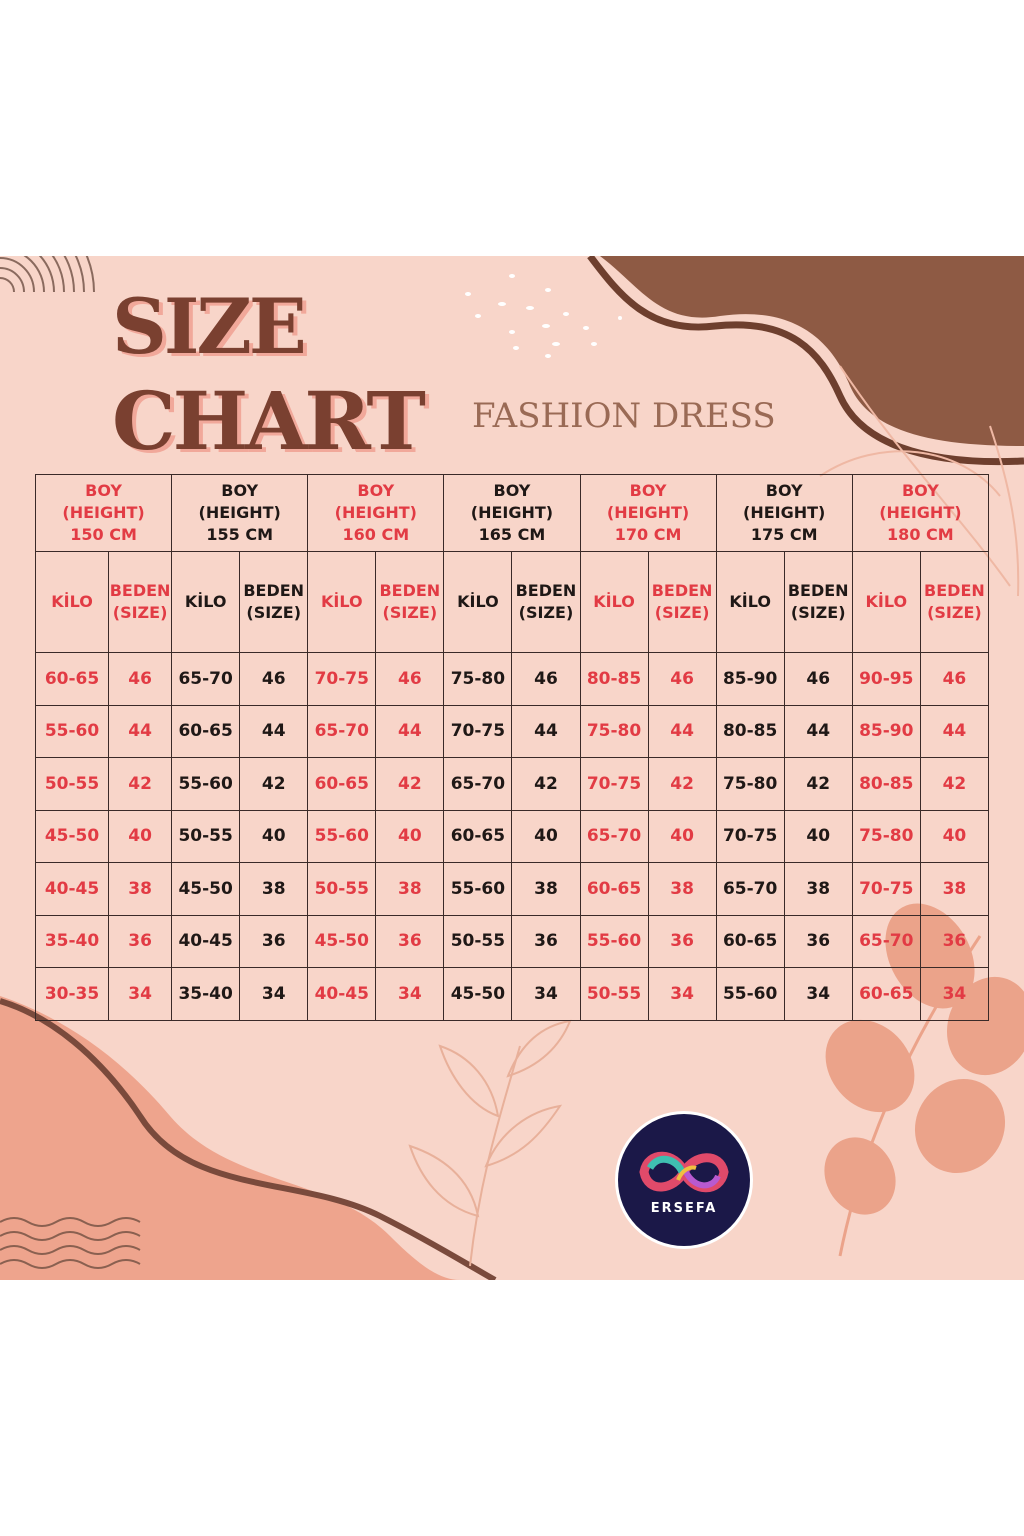 This screenshot has width=1024, height=1536. What do you see at coordinates (784, 534) in the screenshot?
I see `height-header-cm: 175 CM` at bounding box center [784, 534].